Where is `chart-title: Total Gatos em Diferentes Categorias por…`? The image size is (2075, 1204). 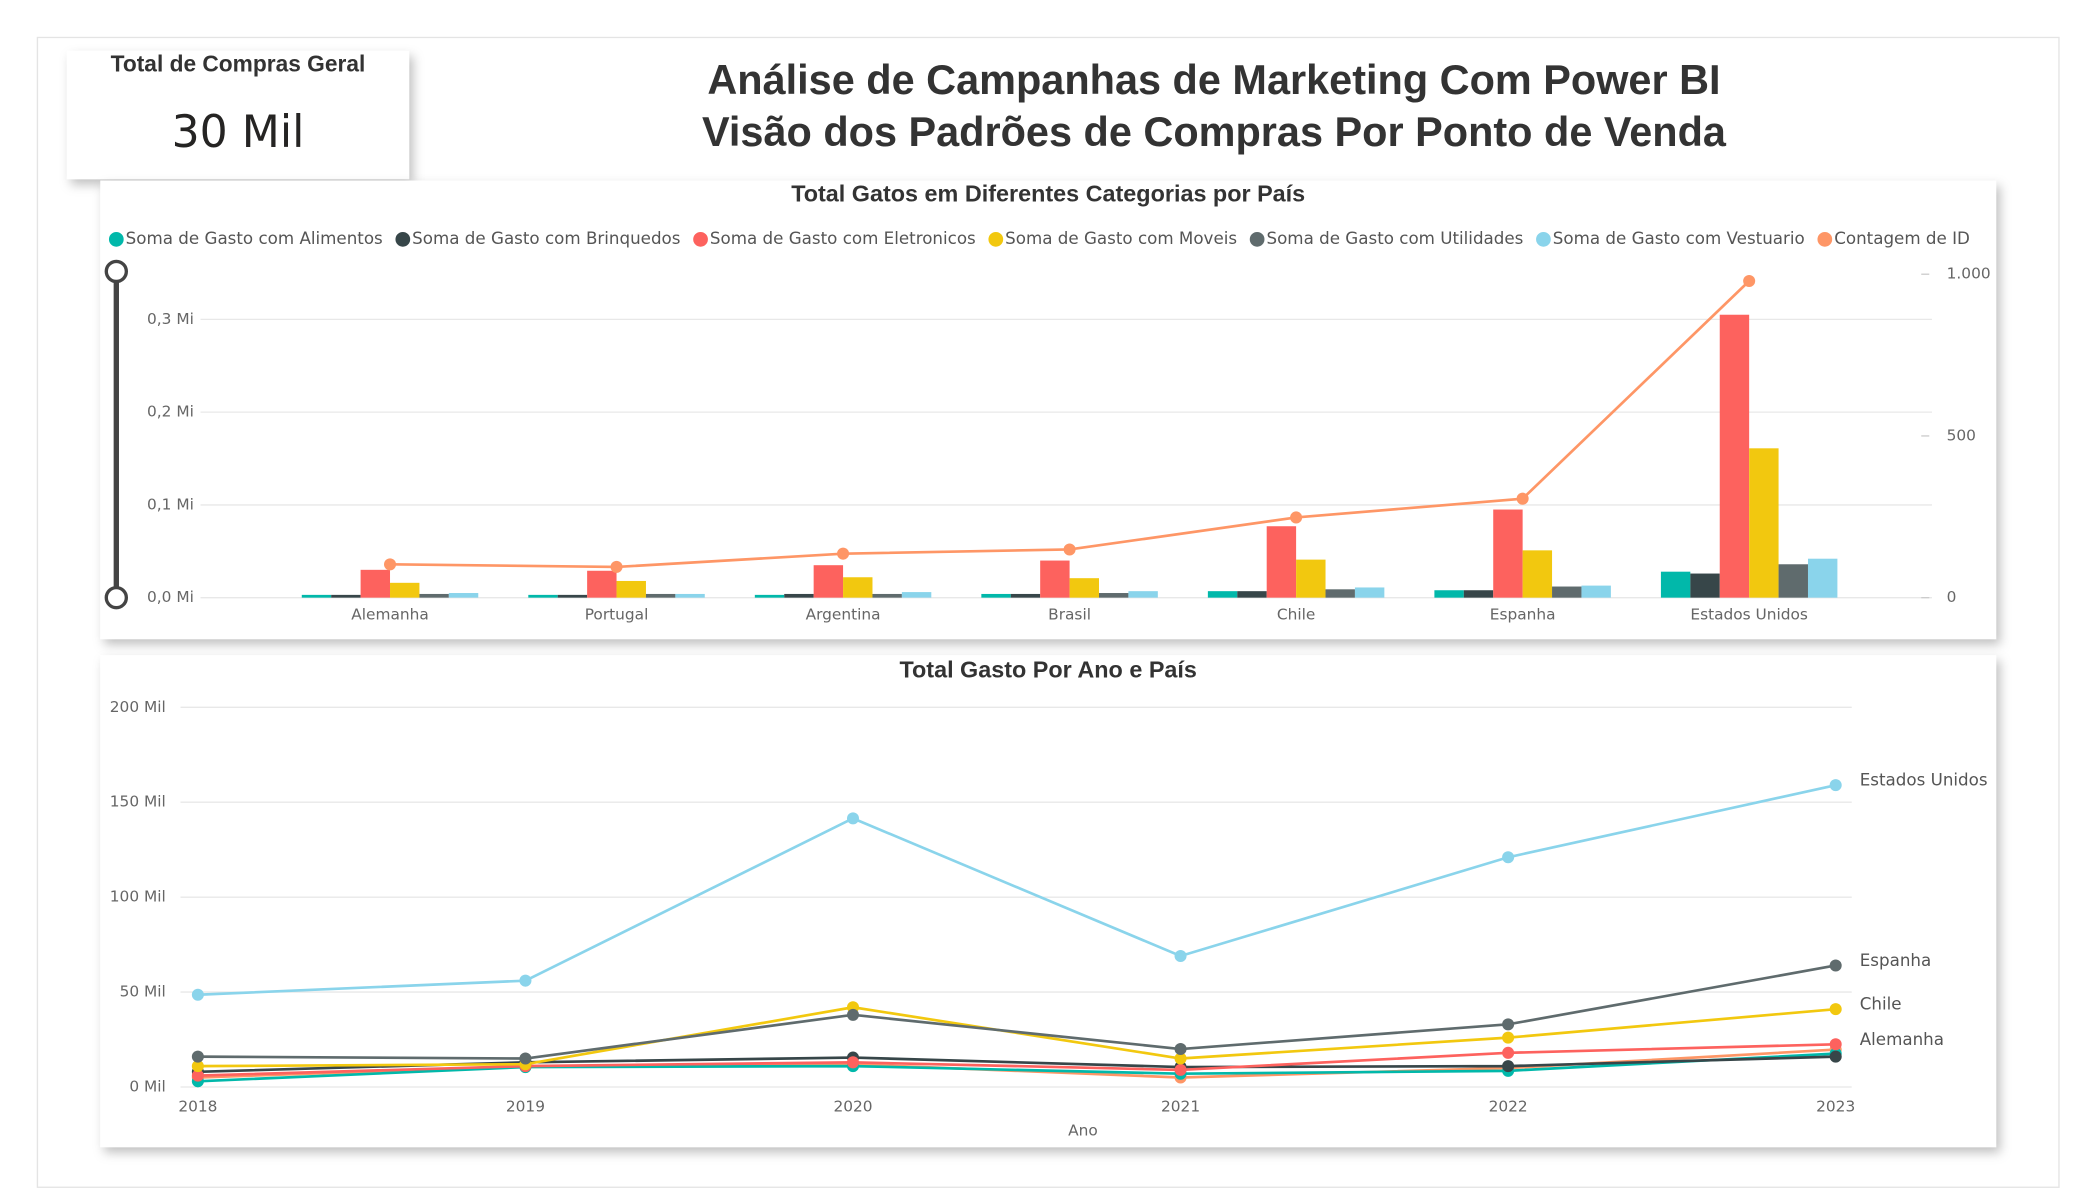 chart-title: Total Gatos em Diferentes Categorias por… is located at coordinates (1048, 193).